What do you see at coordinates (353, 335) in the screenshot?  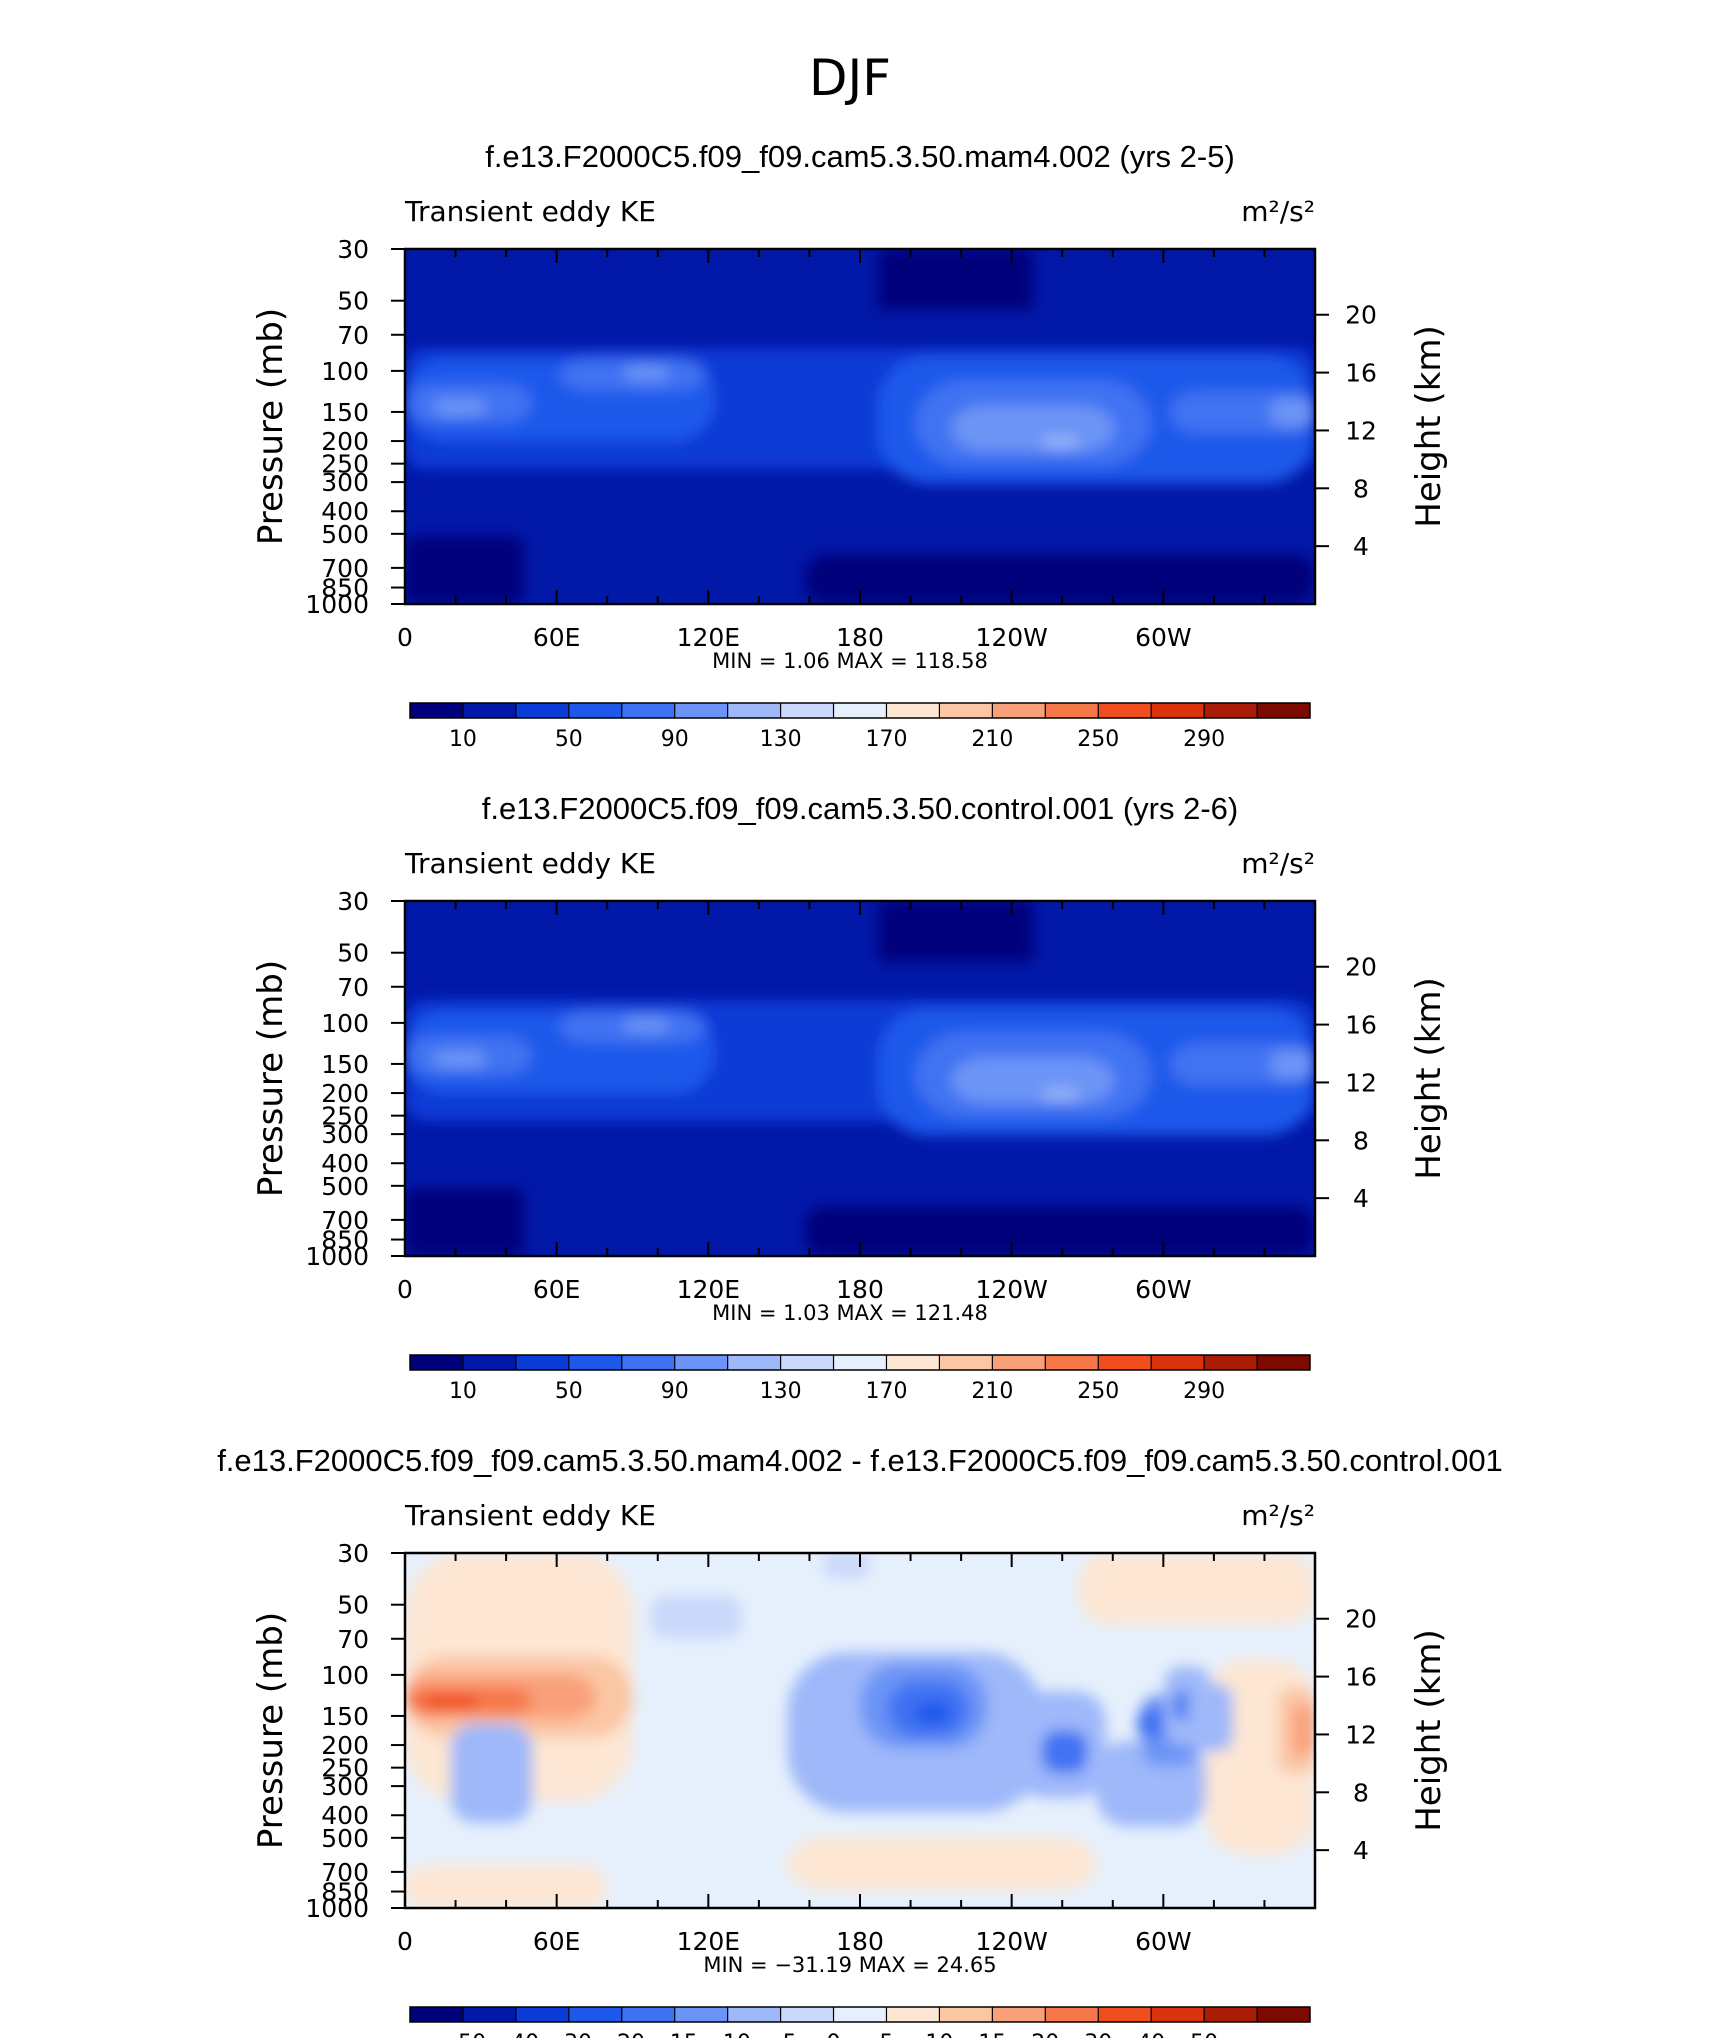 I see `y-tick-label: 70` at bounding box center [353, 335].